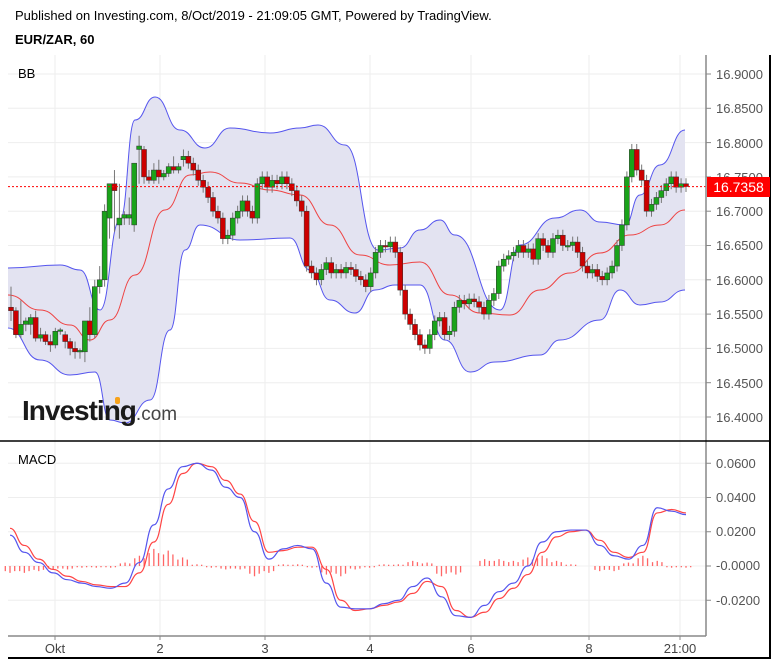  I want to click on y-tick-main: 16.5500, so click(739, 314).